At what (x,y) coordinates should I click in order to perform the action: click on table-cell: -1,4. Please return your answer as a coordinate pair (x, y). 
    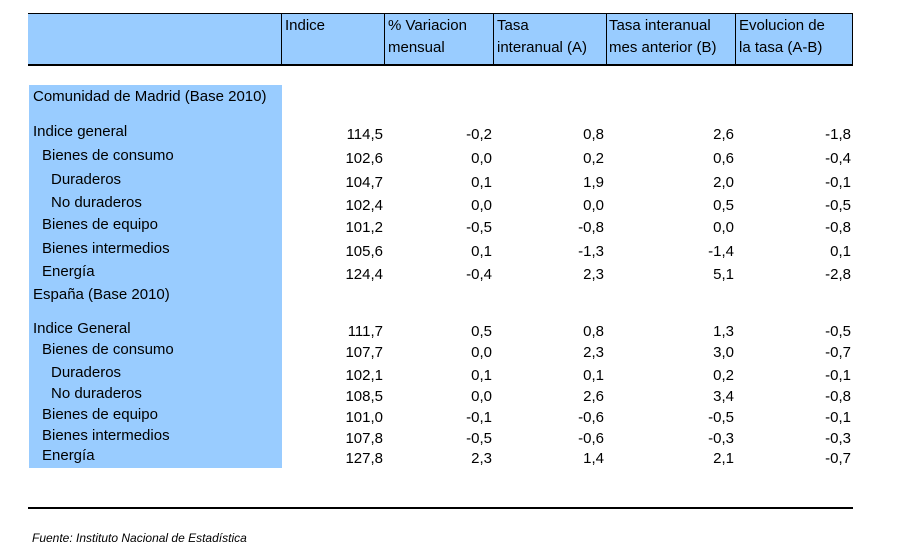
    Looking at the image, I should click on (721, 251).